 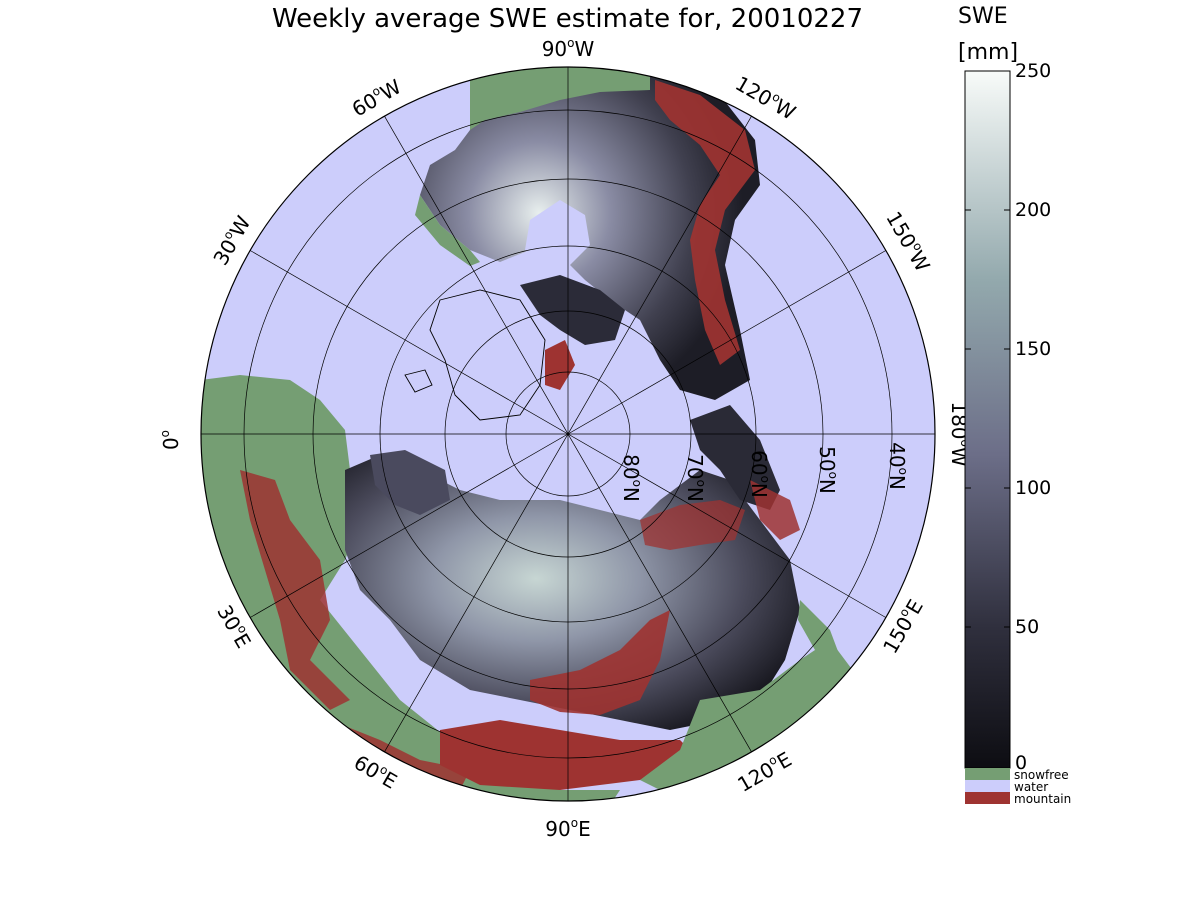 What do you see at coordinates (775, 510) in the screenshot?
I see `east-siberia-mountains` at bounding box center [775, 510].